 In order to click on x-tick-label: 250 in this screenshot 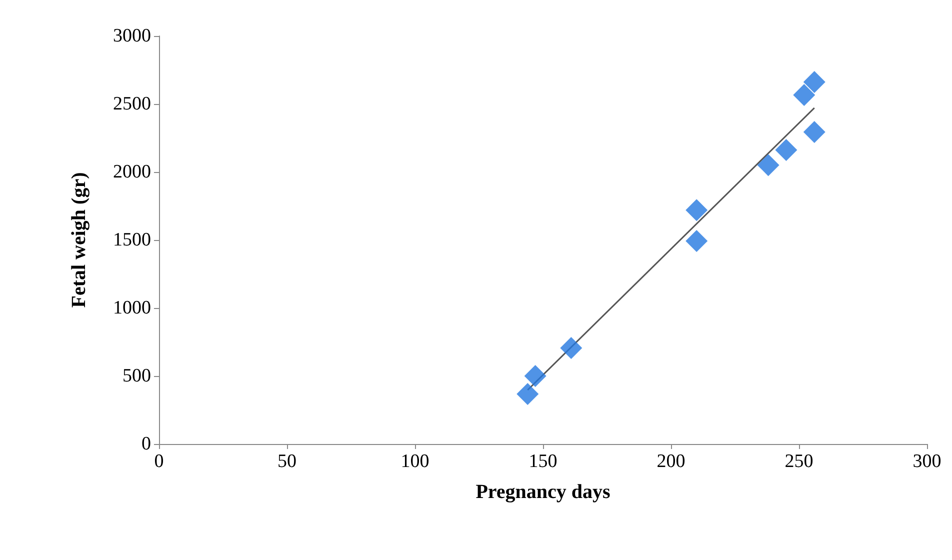, I will do `click(799, 461)`.